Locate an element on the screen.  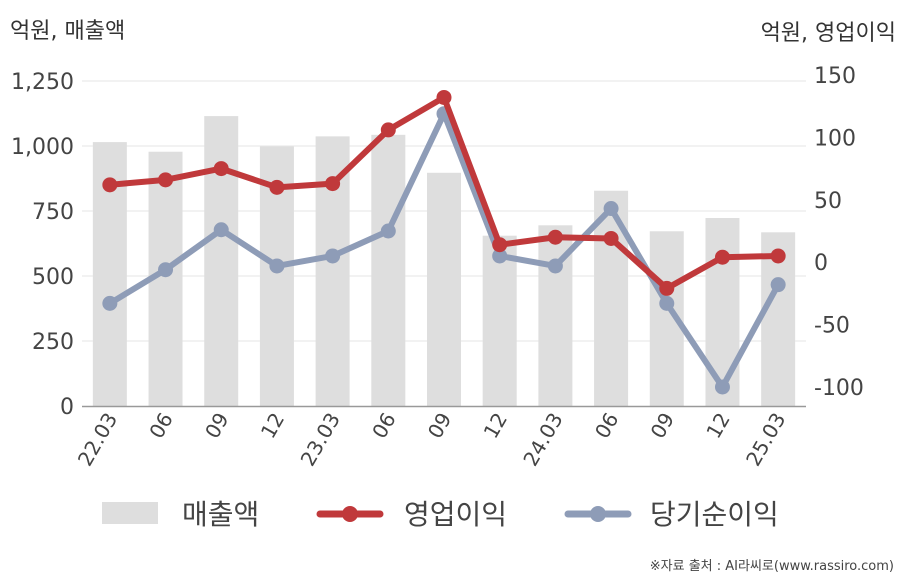
right-axis: -100 -50 0 50 100 150 is located at coordinates (839, 232).